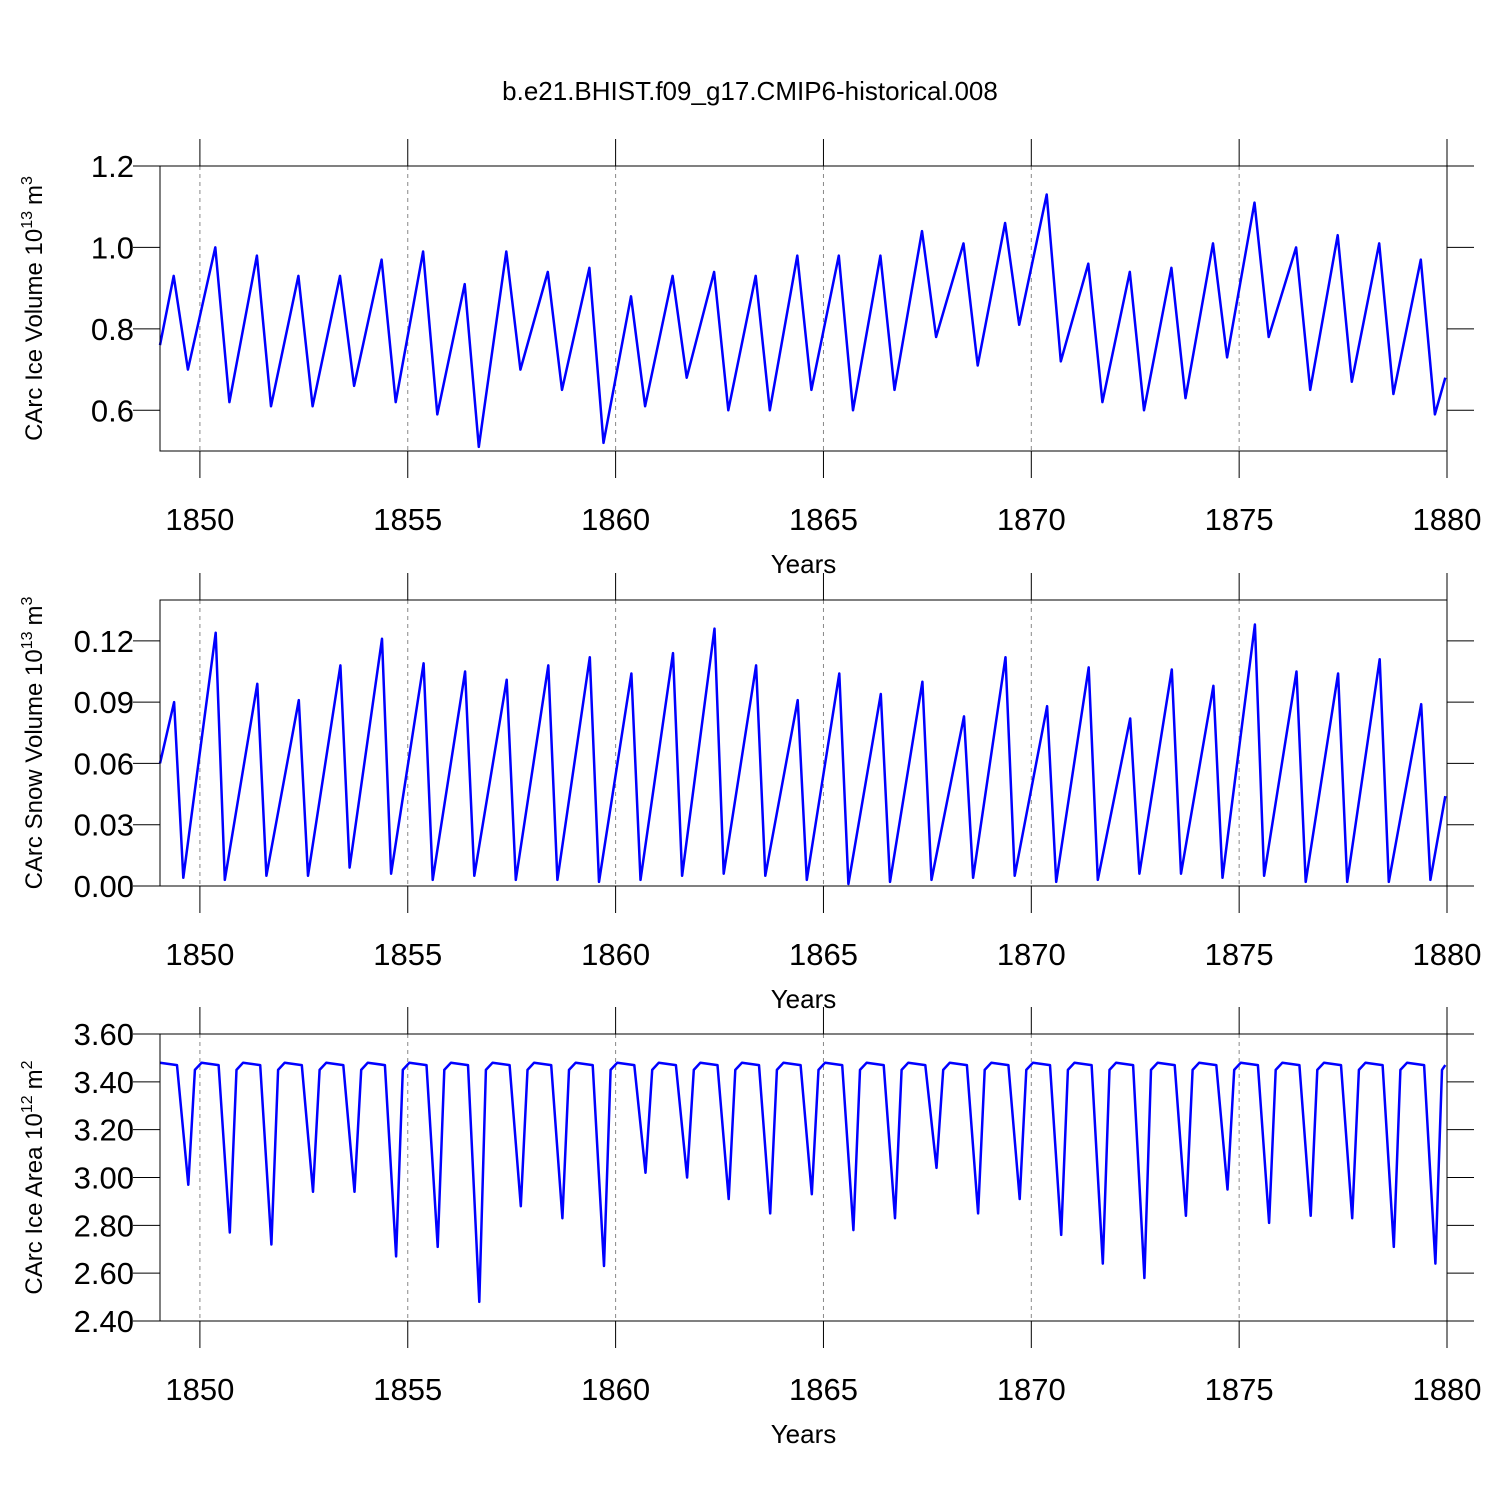 The width and height of the screenshot is (1500, 1505). What do you see at coordinates (34, 769) in the screenshot?
I see `y-axis-title-part: CArc Snow Volume 10` at bounding box center [34, 769].